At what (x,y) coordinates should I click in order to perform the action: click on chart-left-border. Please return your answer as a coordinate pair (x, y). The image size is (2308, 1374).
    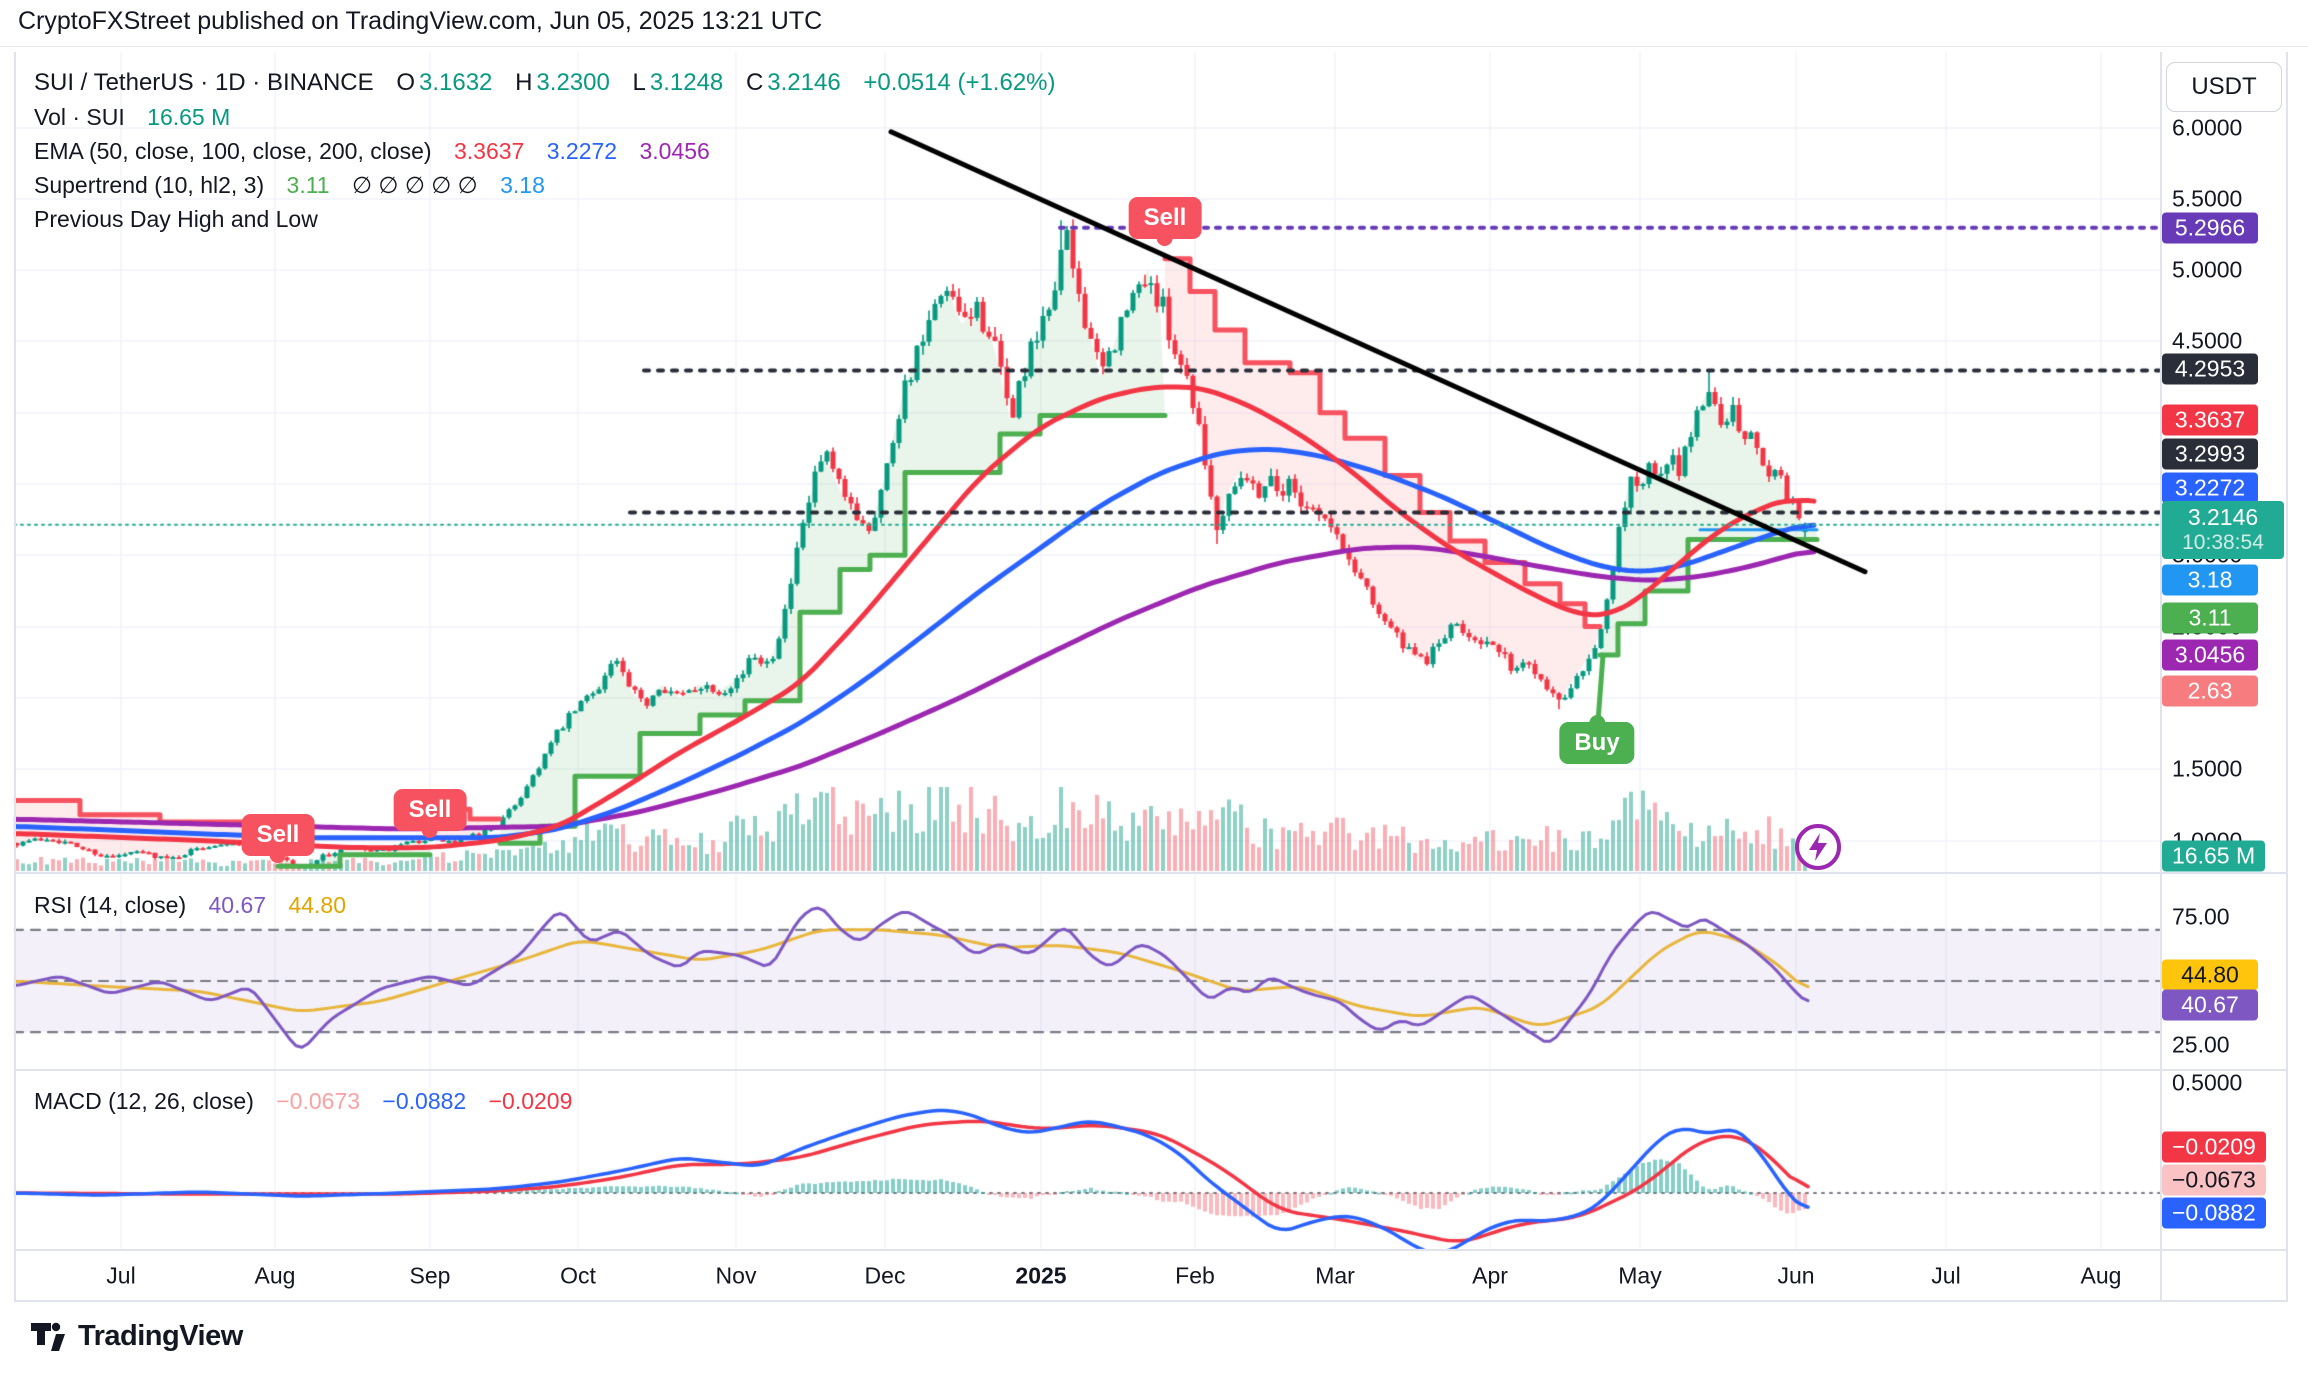
    Looking at the image, I should click on (15, 676).